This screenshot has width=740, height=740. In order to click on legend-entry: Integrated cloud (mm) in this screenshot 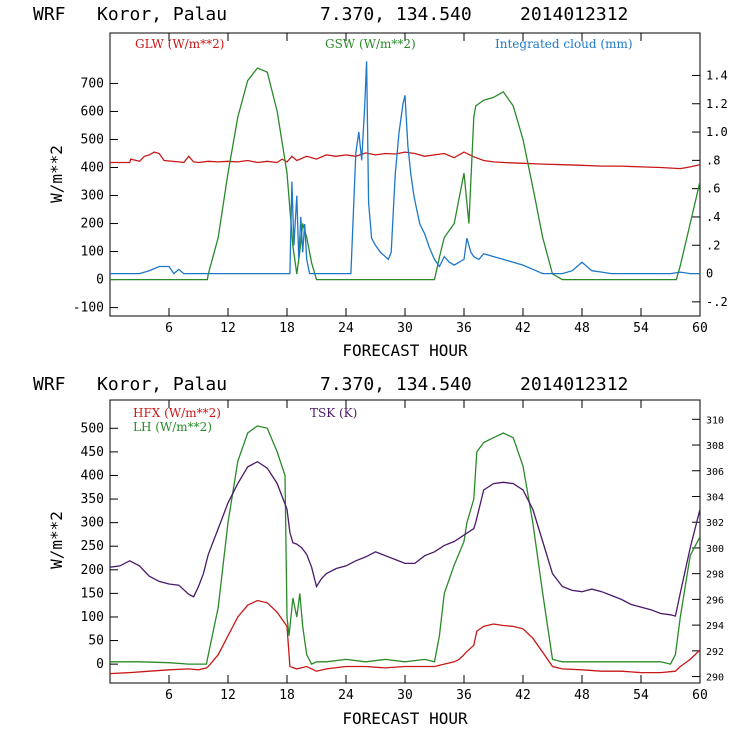, I will do `click(564, 44)`.